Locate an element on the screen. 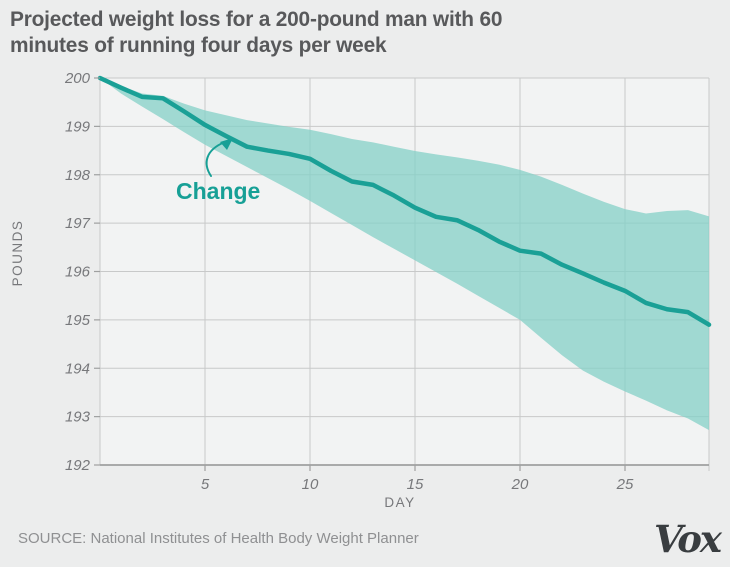 The image size is (730, 567). y-tick-label-192: 192 is located at coordinates (78, 465).